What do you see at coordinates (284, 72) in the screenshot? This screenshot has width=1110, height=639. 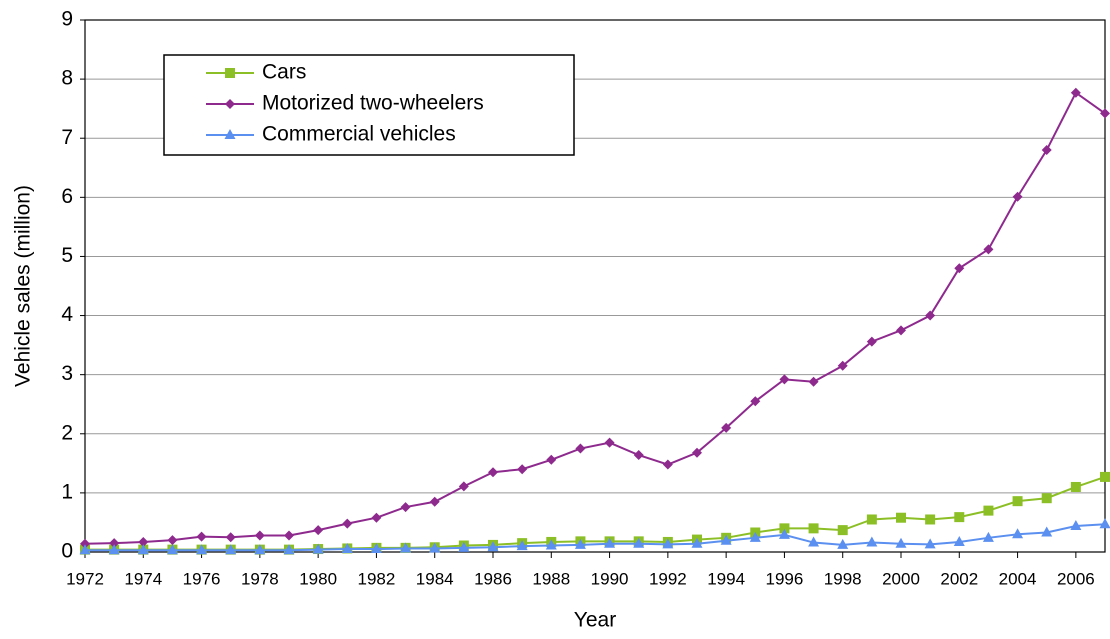 I see `legend-label: Cars` at bounding box center [284, 72].